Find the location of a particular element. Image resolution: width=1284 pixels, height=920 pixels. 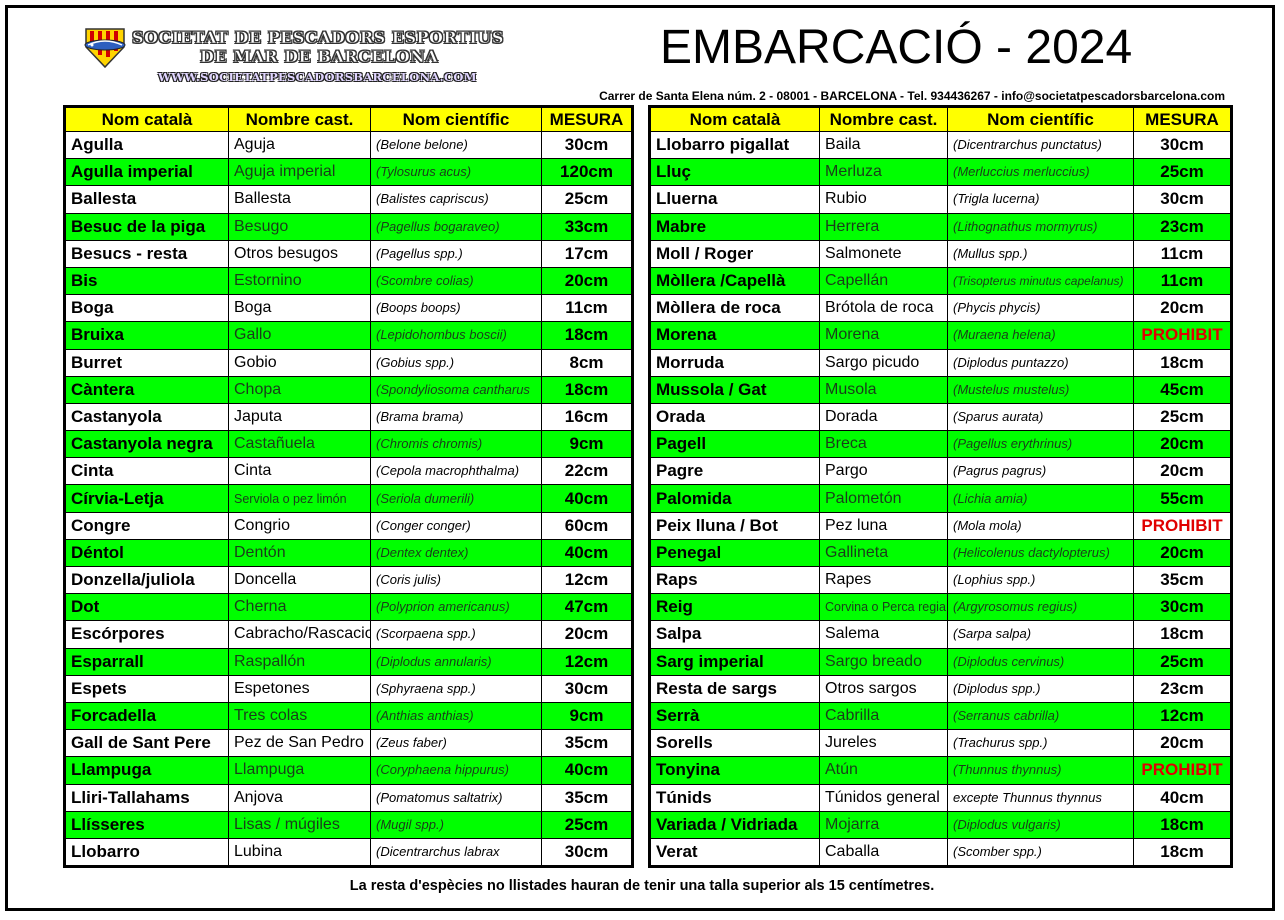

scientific-name-cell: (Pomatomus saltatrix) is located at coordinates (456, 797).